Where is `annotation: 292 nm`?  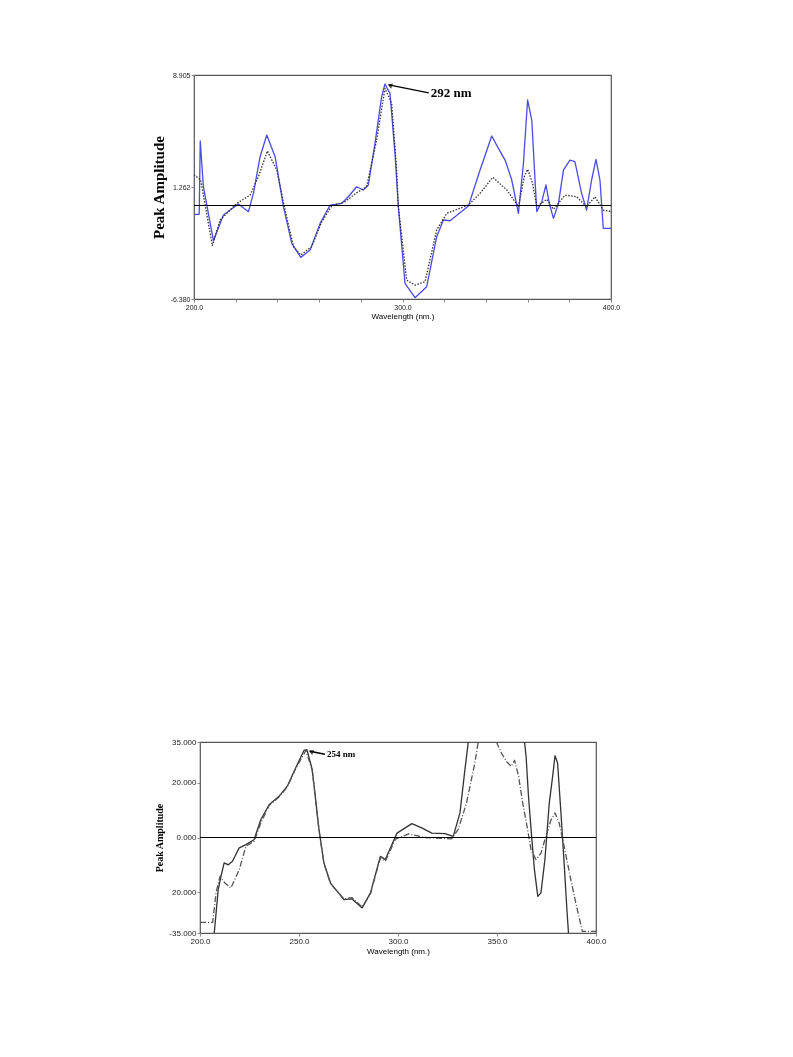 annotation: 292 nm is located at coordinates (451, 92).